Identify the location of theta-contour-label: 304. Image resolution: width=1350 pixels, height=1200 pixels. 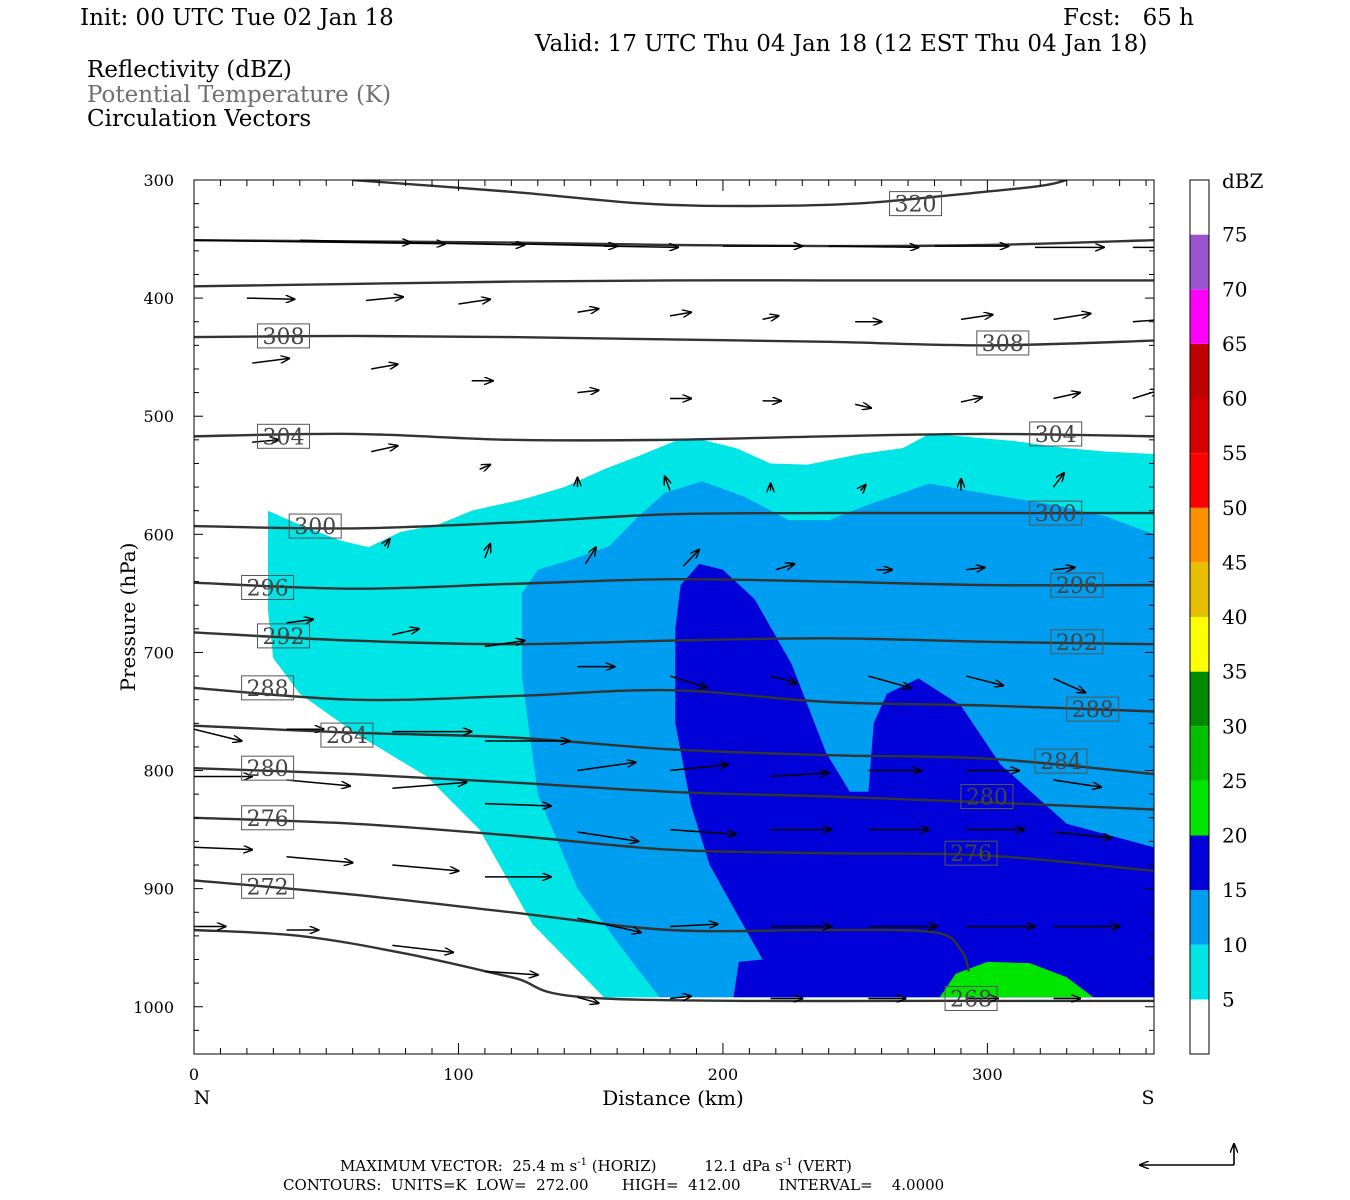
(1056, 434).